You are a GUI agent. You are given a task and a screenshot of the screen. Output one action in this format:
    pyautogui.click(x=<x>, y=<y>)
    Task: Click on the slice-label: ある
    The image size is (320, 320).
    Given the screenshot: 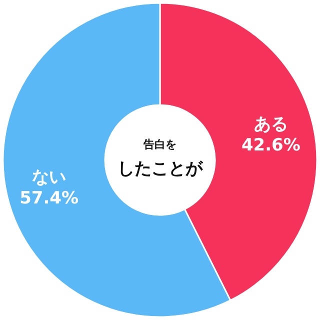 What is the action you would take?
    pyautogui.click(x=271, y=124)
    